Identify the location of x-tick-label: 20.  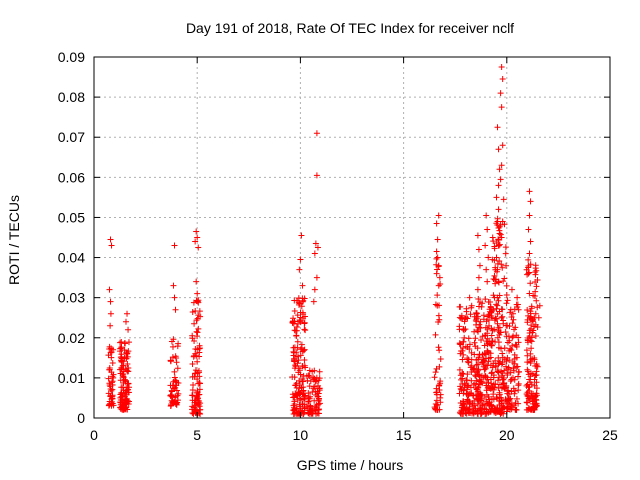
(507, 435).